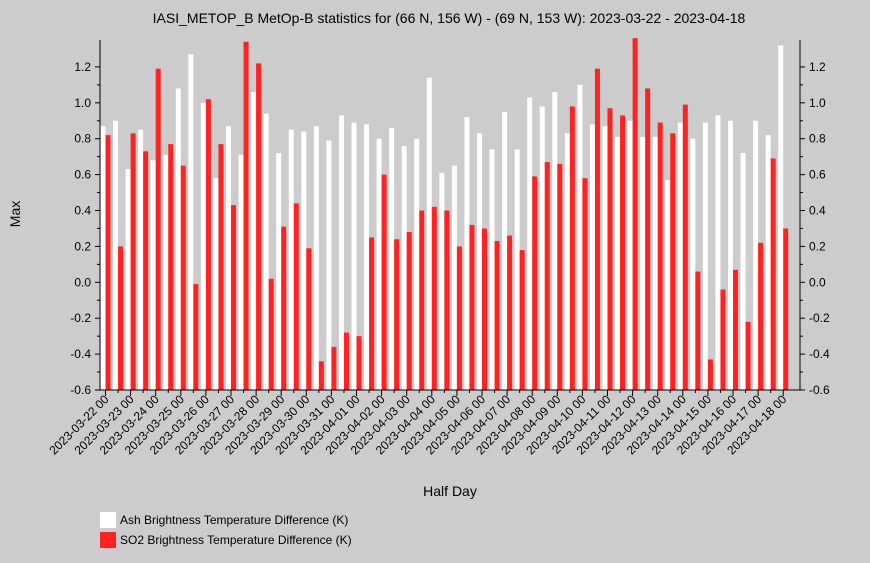 This screenshot has width=870, height=563. I want to click on x-axis-label: Half Day, so click(450, 491).